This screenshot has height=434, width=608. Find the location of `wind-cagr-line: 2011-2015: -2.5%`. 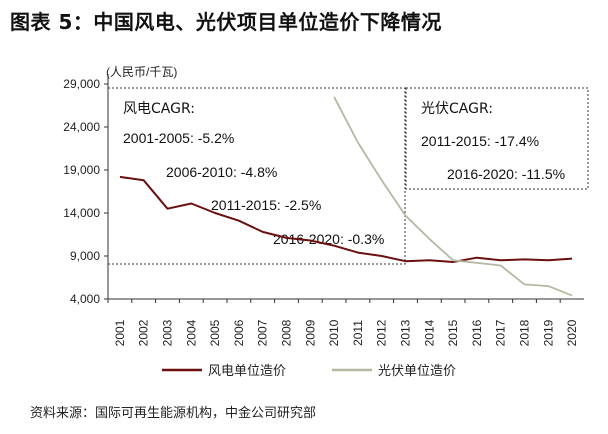

wind-cagr-line: 2011-2015: -2.5% is located at coordinates (266, 205).